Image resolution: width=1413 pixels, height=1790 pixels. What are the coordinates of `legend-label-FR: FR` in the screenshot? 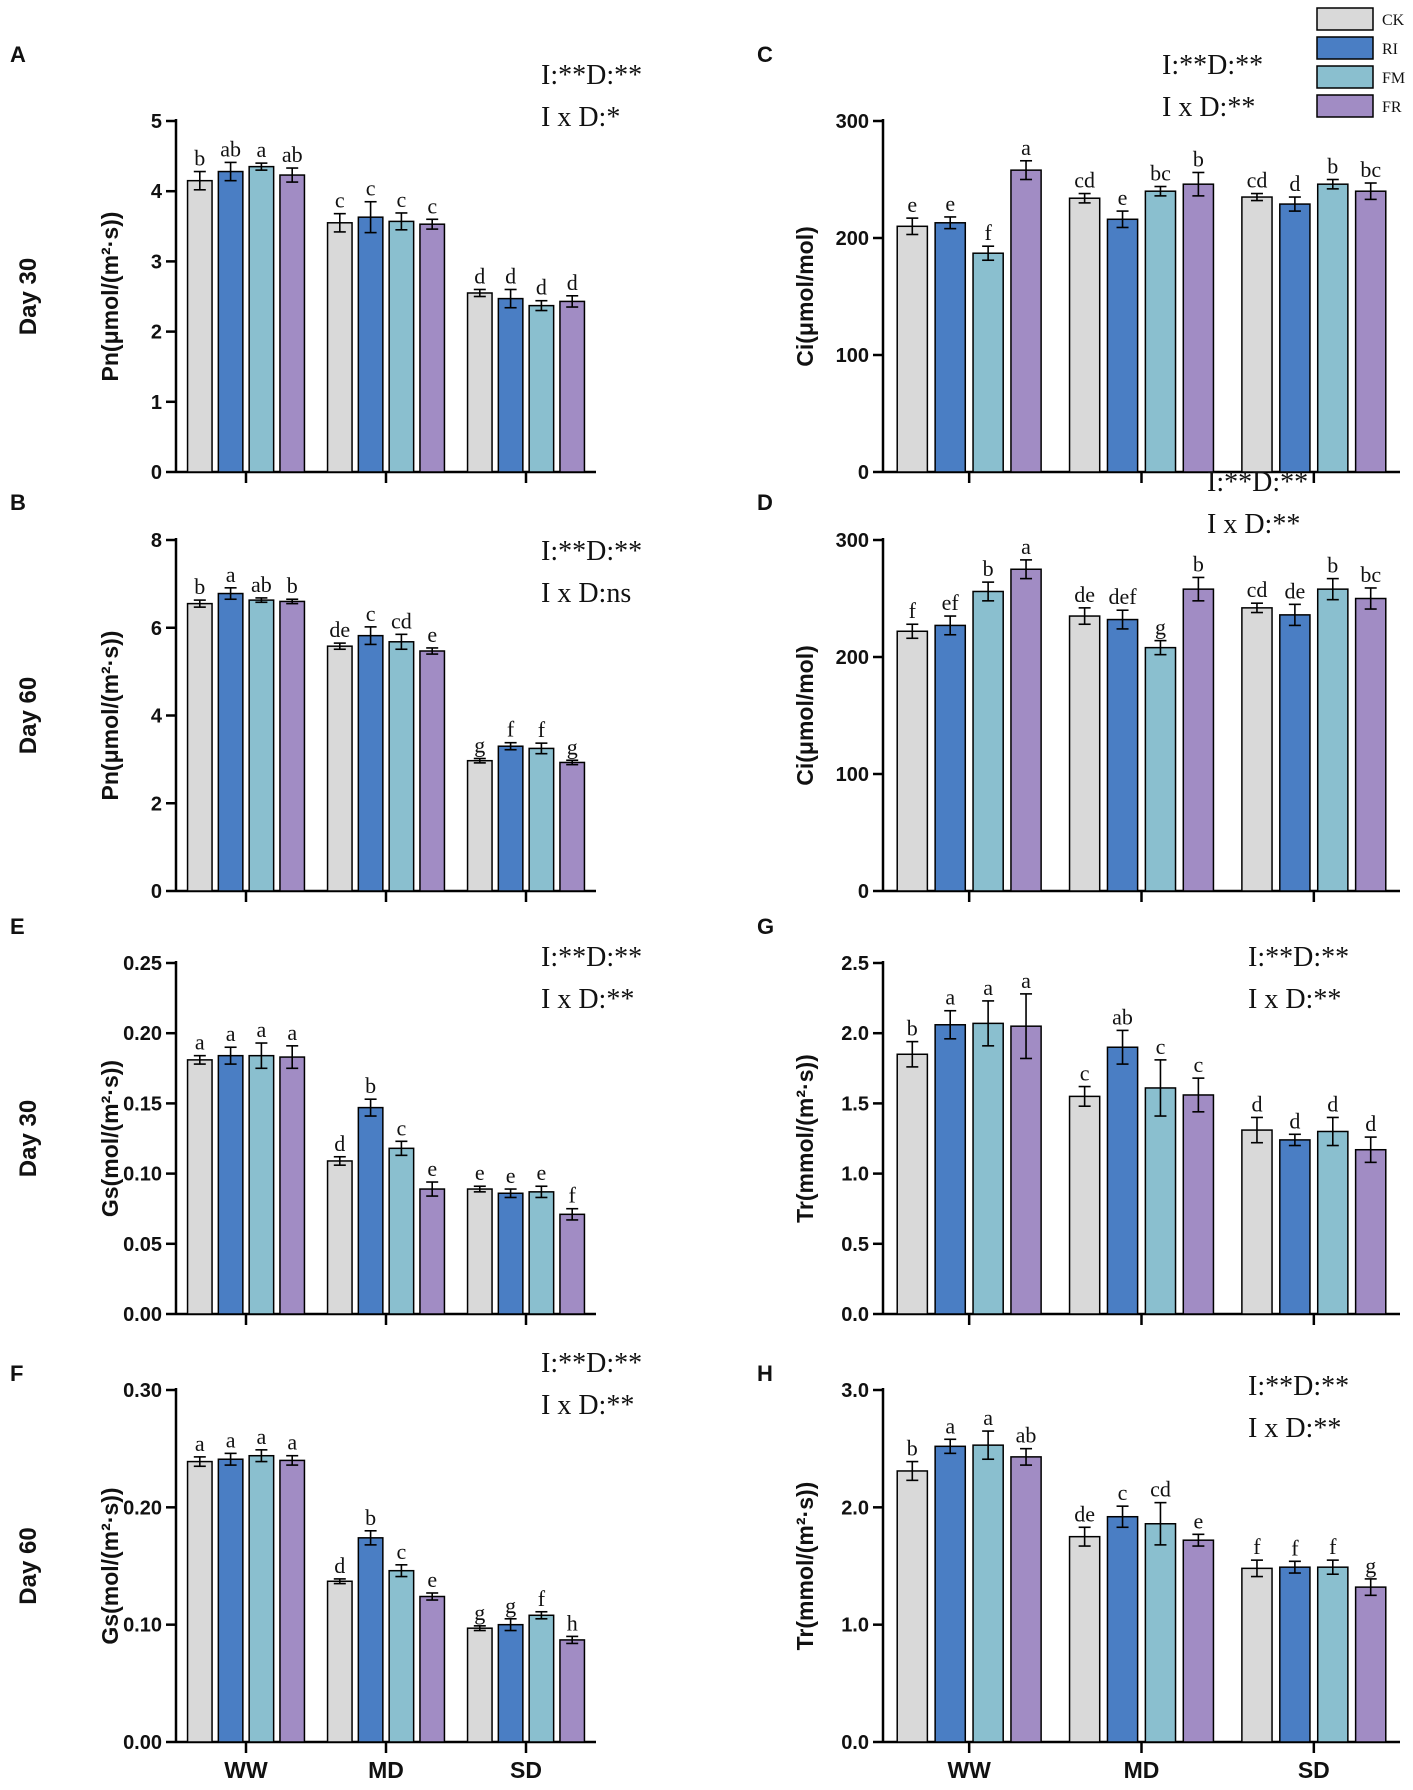 It's located at (1392, 107).